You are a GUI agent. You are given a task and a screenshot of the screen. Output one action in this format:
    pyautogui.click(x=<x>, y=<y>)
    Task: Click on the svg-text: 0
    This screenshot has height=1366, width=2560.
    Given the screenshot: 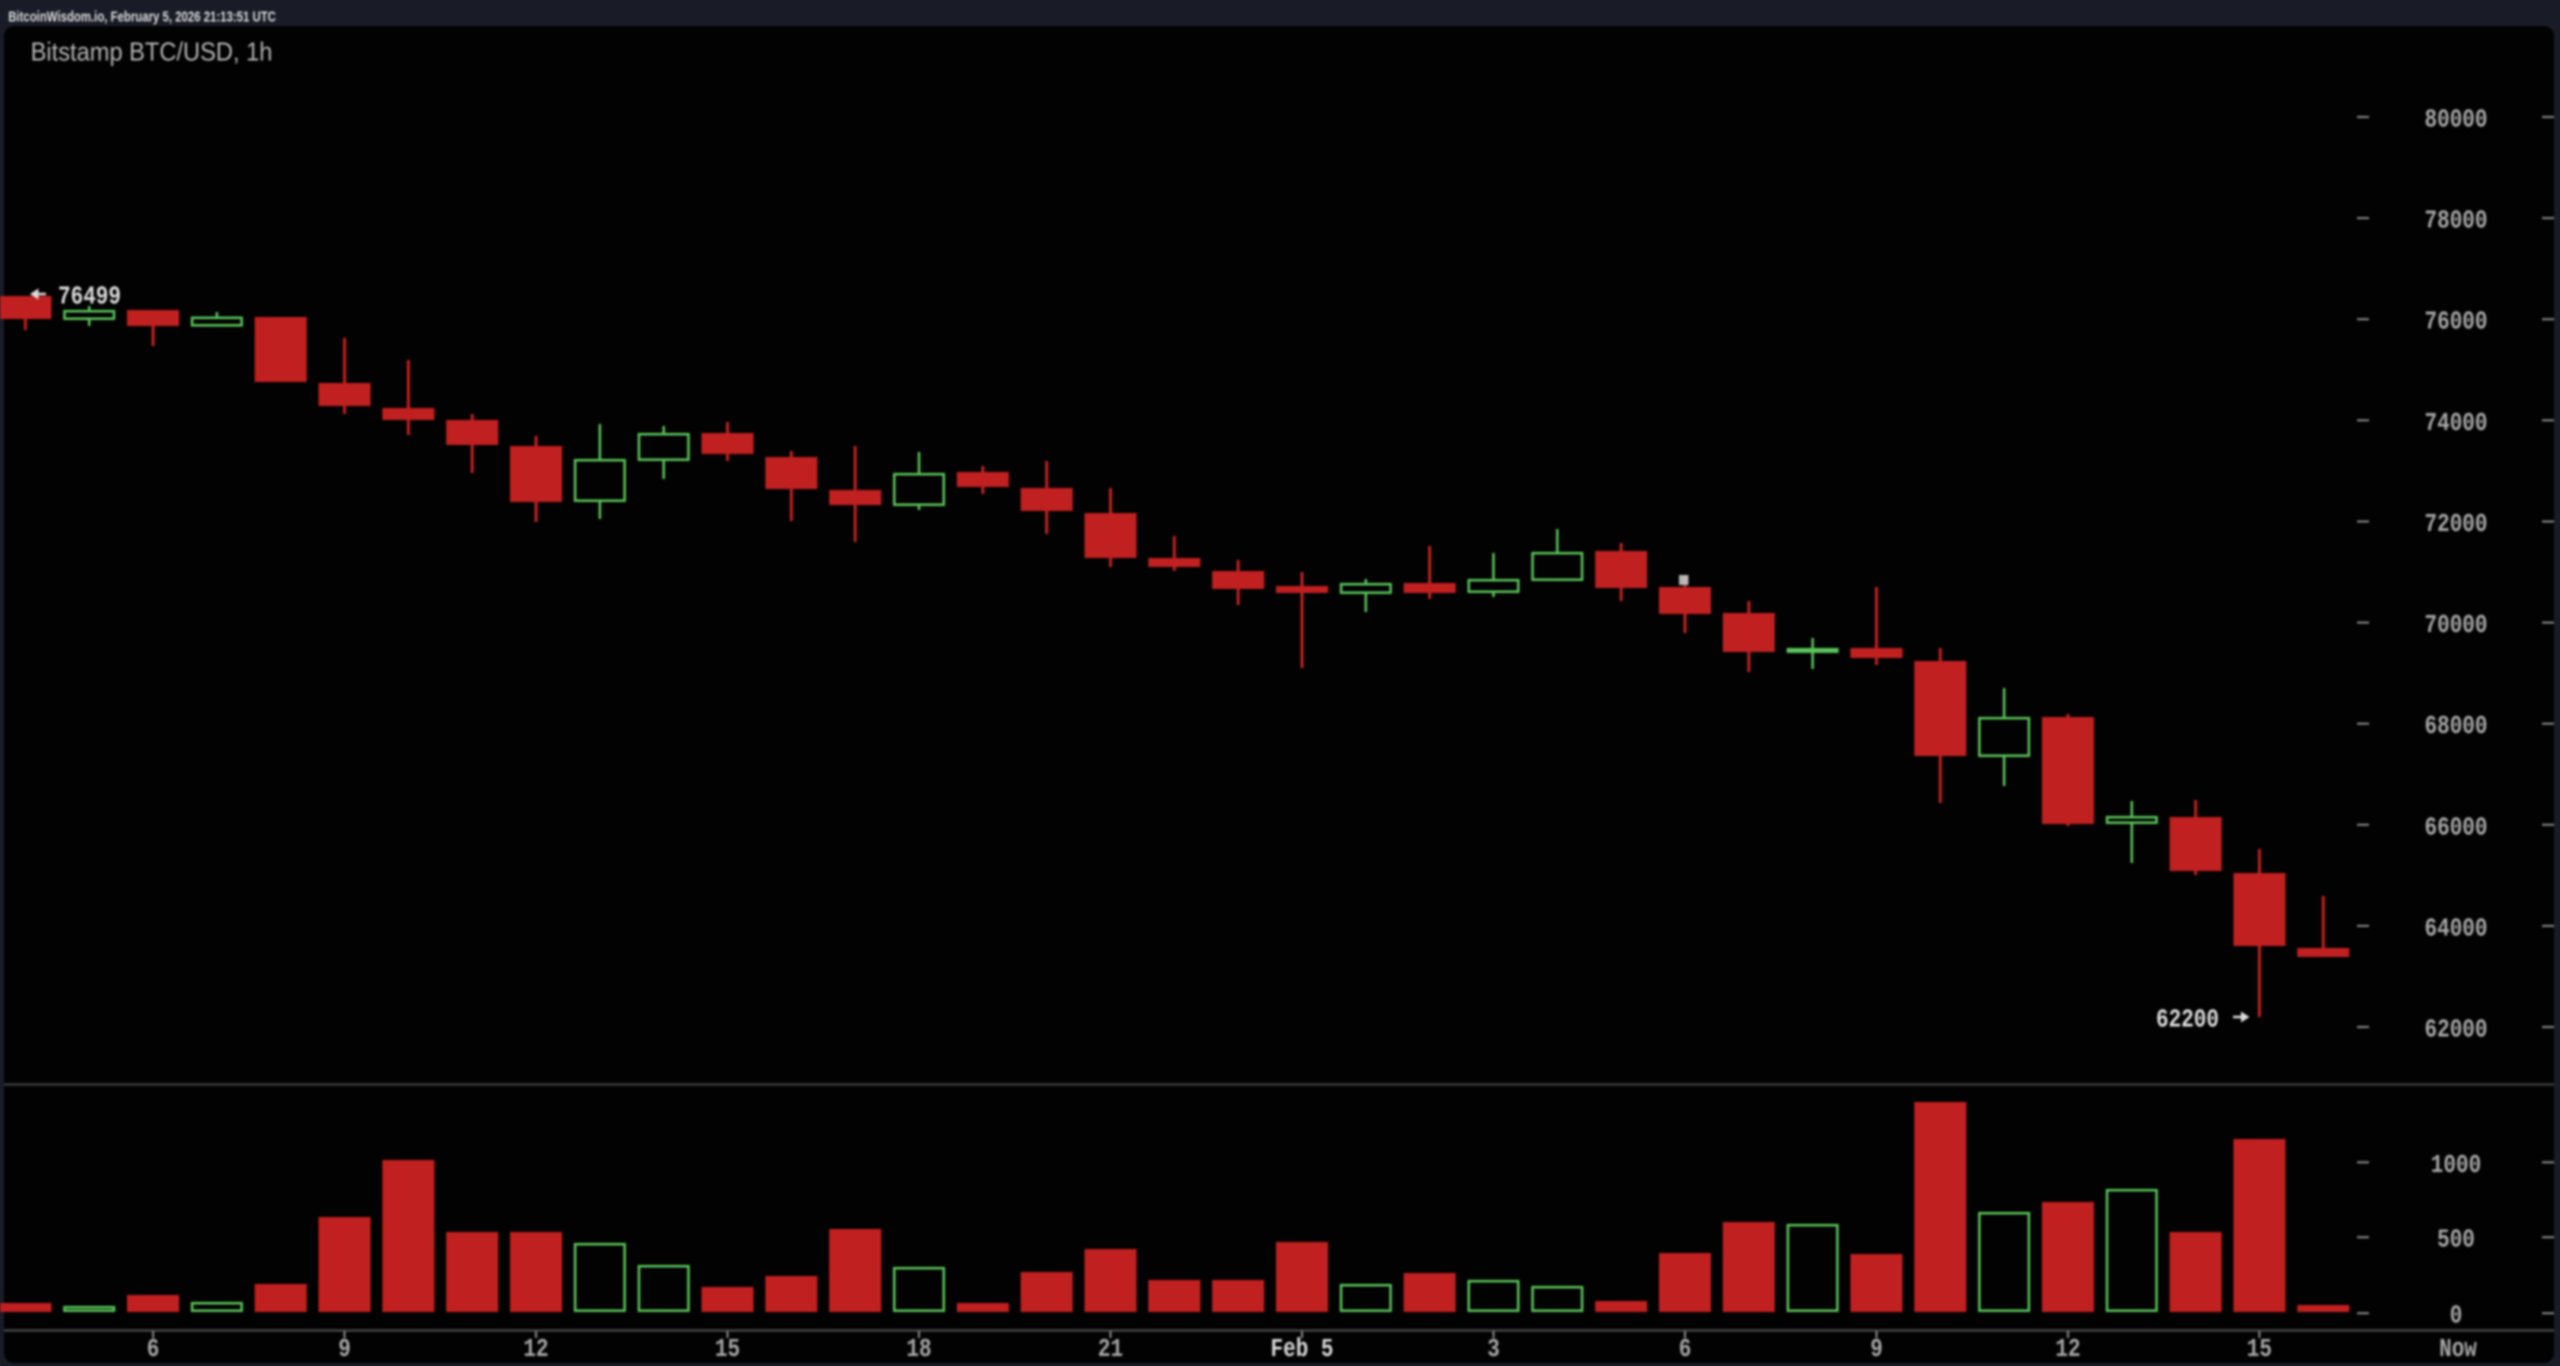 What is the action you would take?
    pyautogui.click(x=2456, y=1317)
    